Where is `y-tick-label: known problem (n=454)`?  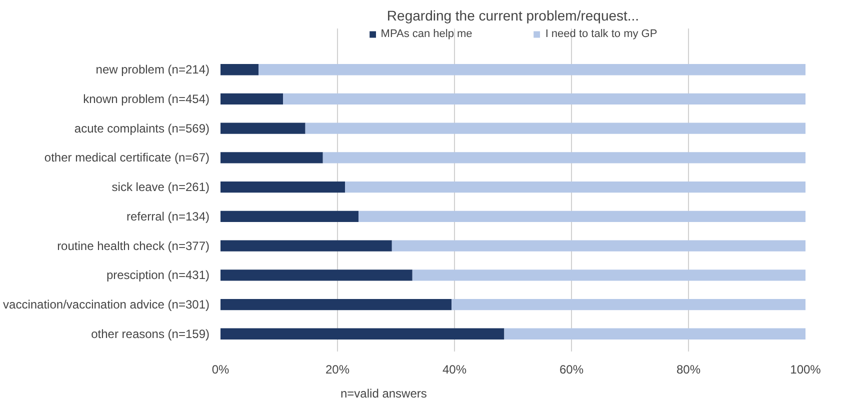
y-tick-label: known problem (n=454) is located at coordinates (146, 99).